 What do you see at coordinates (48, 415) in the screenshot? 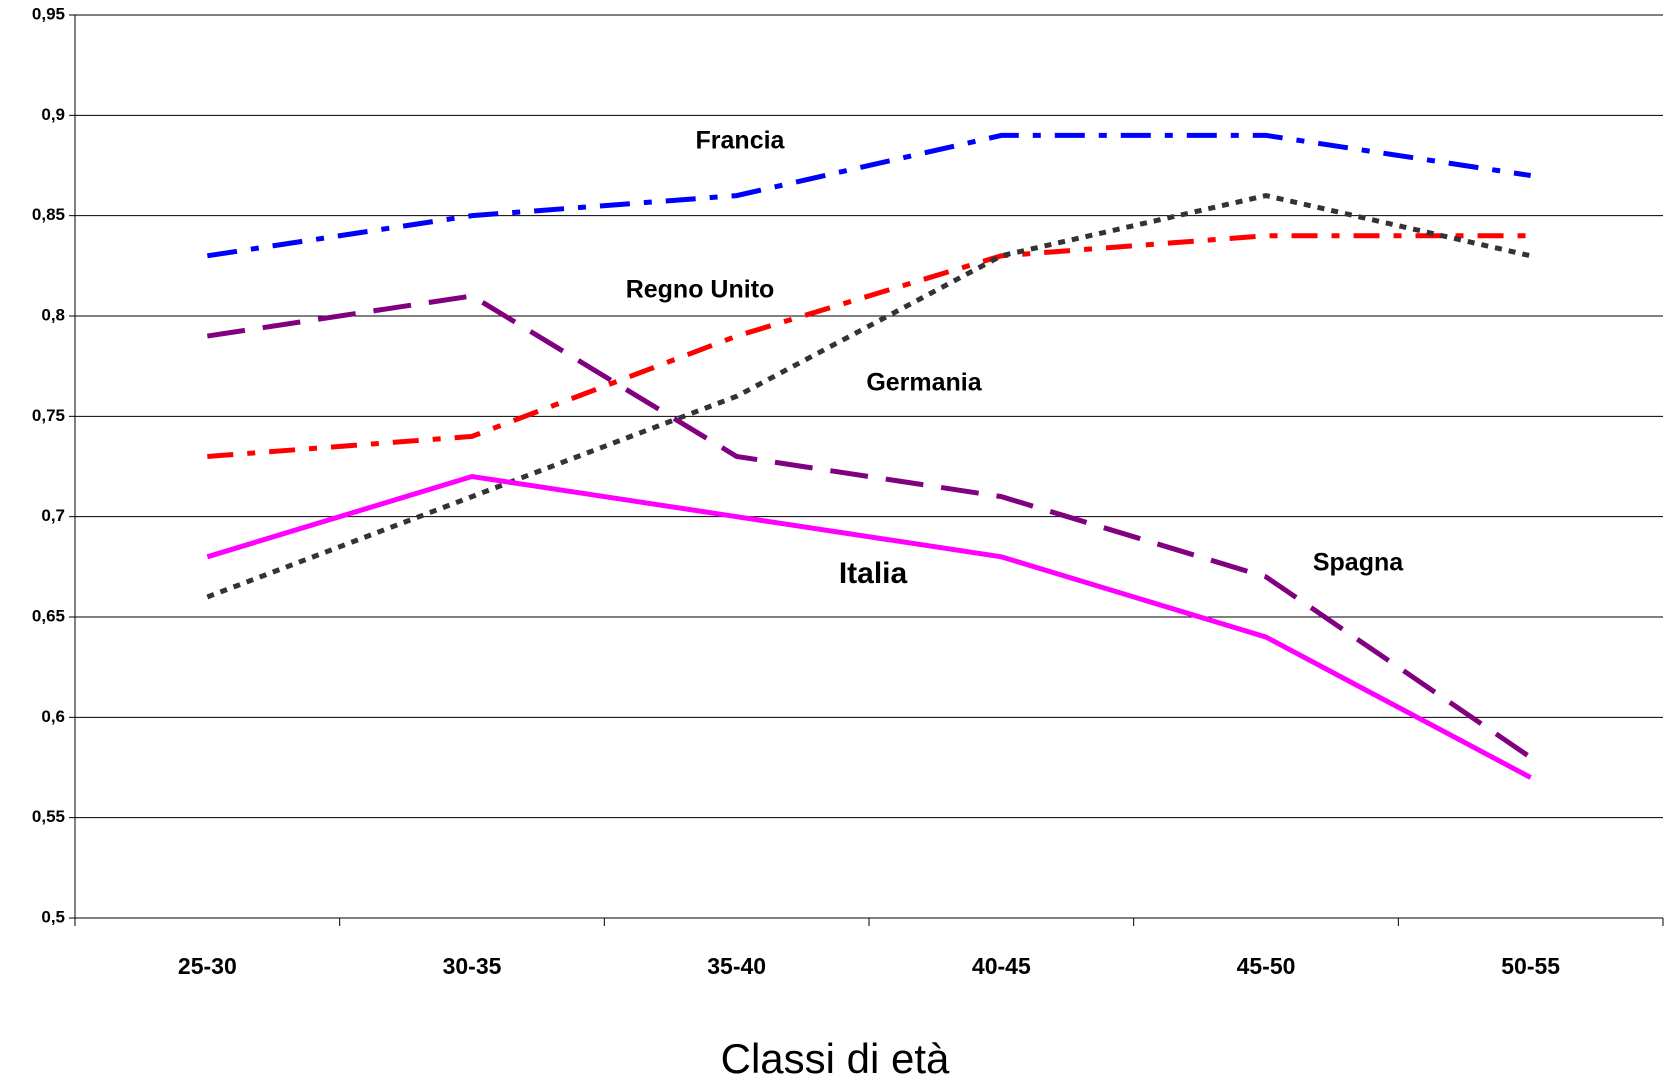
I see `y-tick-label: 0,75` at bounding box center [48, 415].